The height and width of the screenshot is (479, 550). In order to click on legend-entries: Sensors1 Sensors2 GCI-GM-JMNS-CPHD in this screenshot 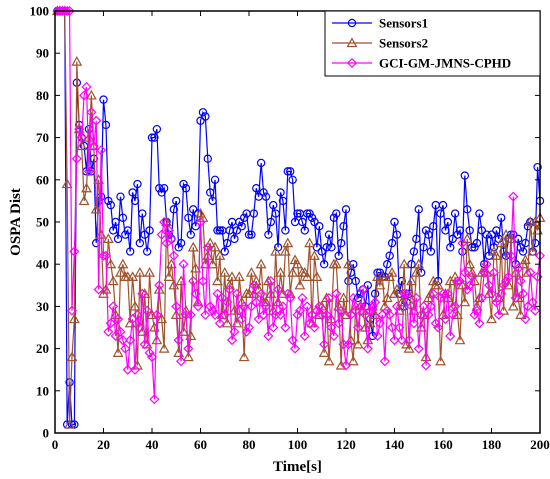, I will do `click(421, 43)`.